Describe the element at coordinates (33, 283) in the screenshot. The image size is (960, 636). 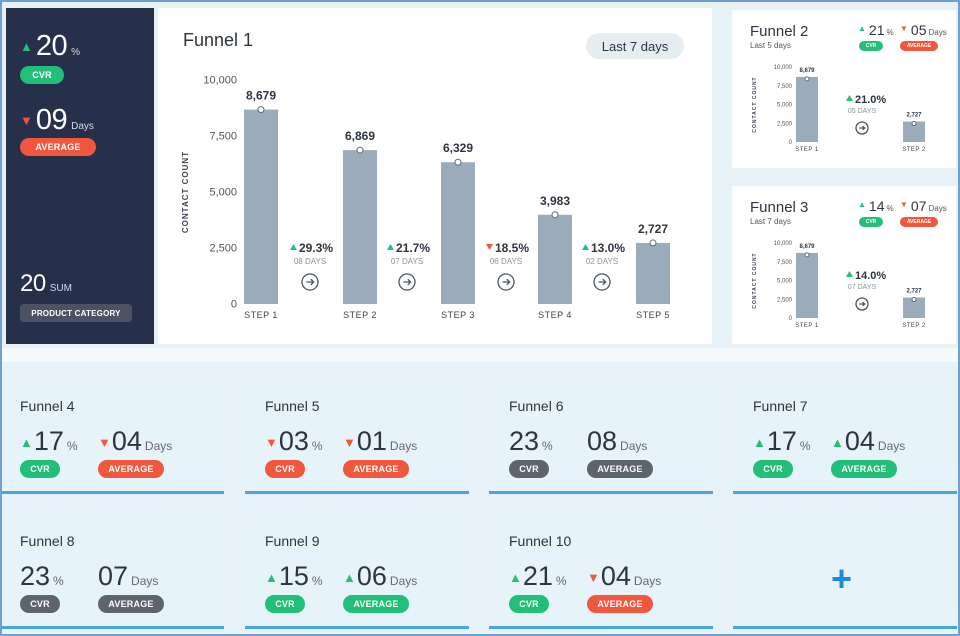
I see `summary-sum-value: 20` at that location.